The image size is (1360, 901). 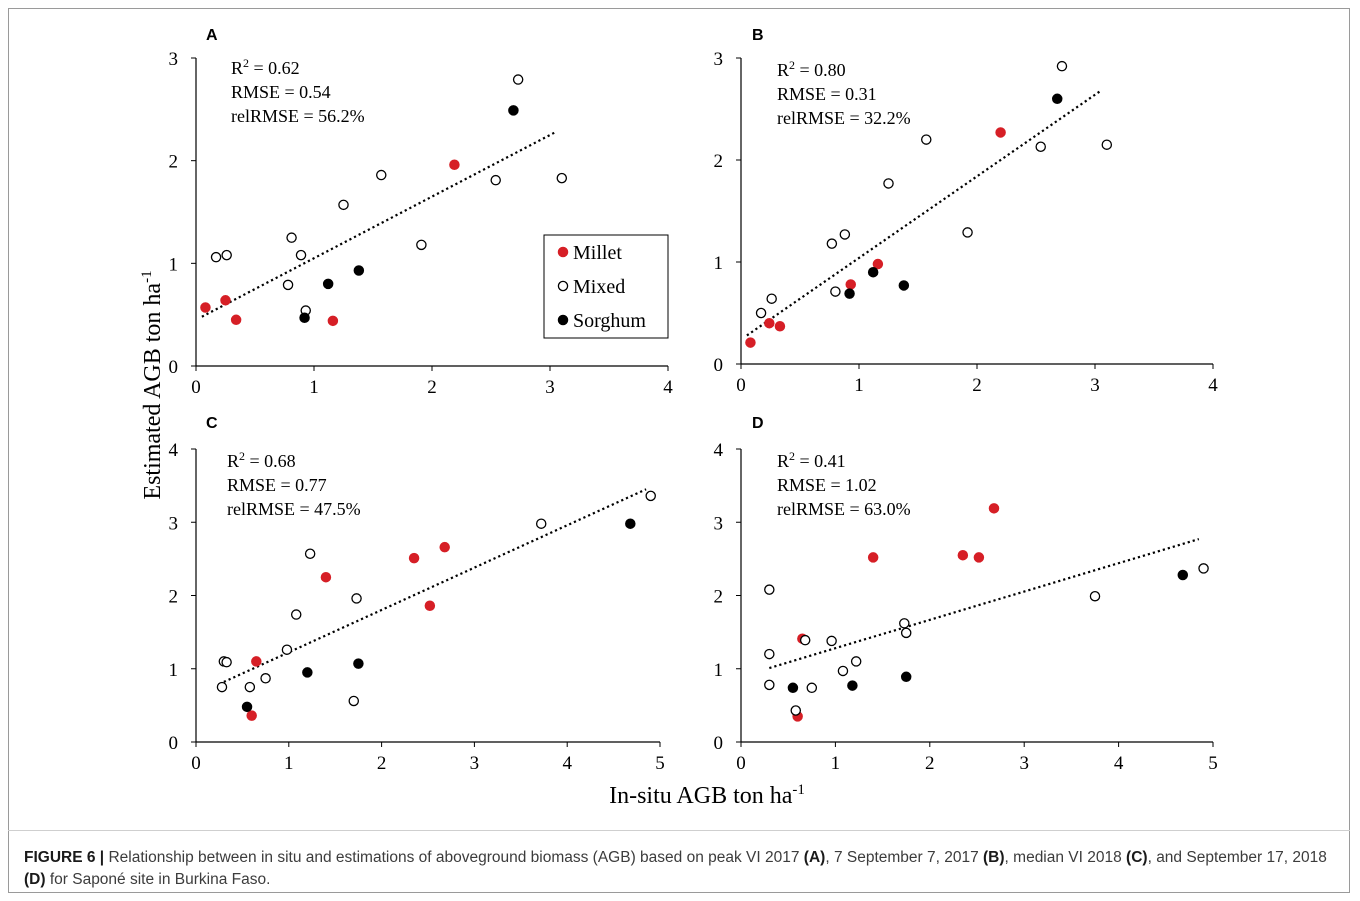 What do you see at coordinates (174, 162) in the screenshot?
I see `y-tick-label-a: 2` at bounding box center [174, 162].